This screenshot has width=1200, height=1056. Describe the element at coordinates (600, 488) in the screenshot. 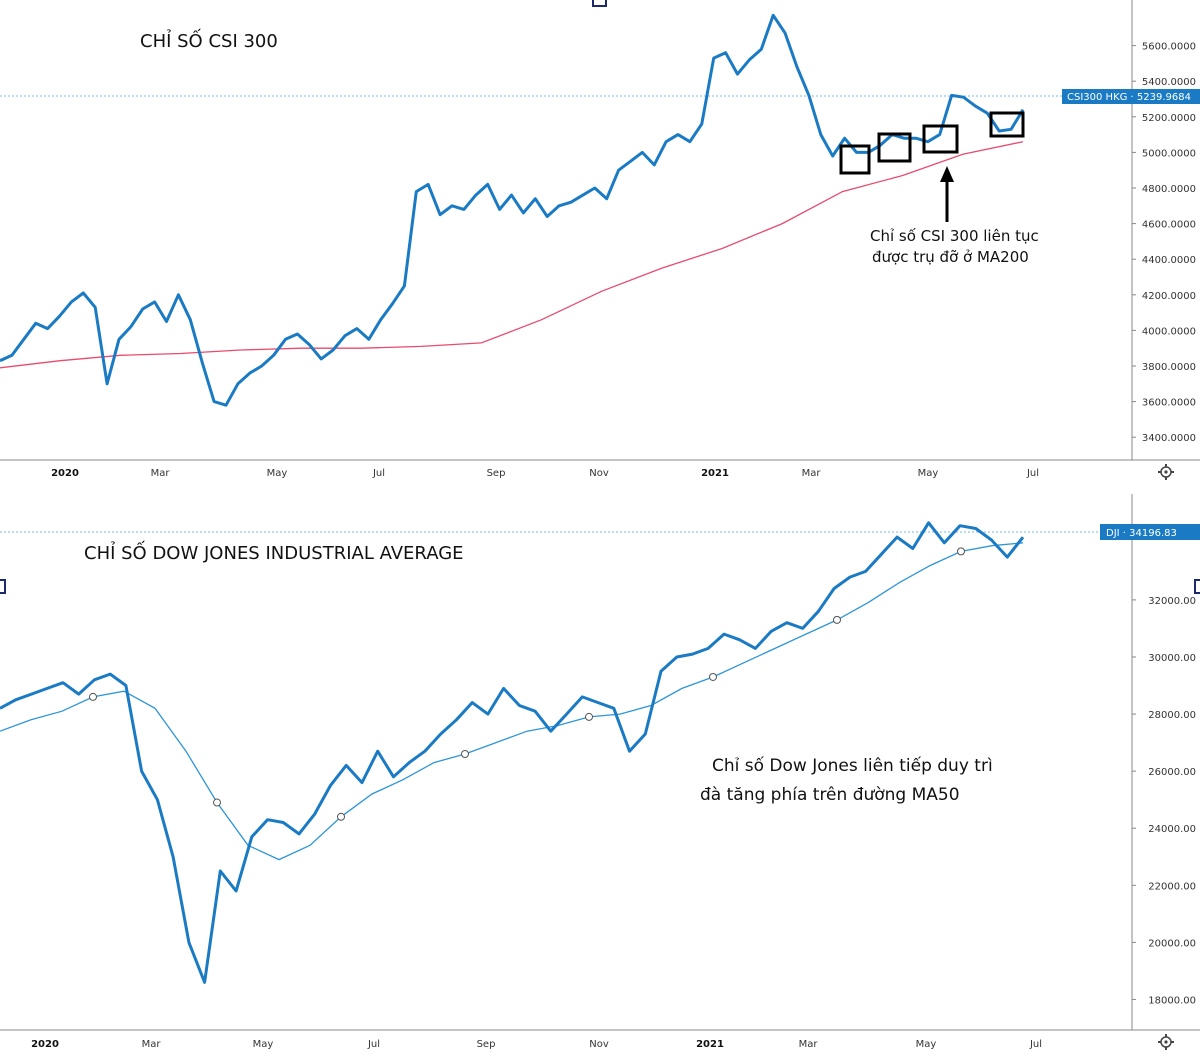

I see `panel-separator` at that location.